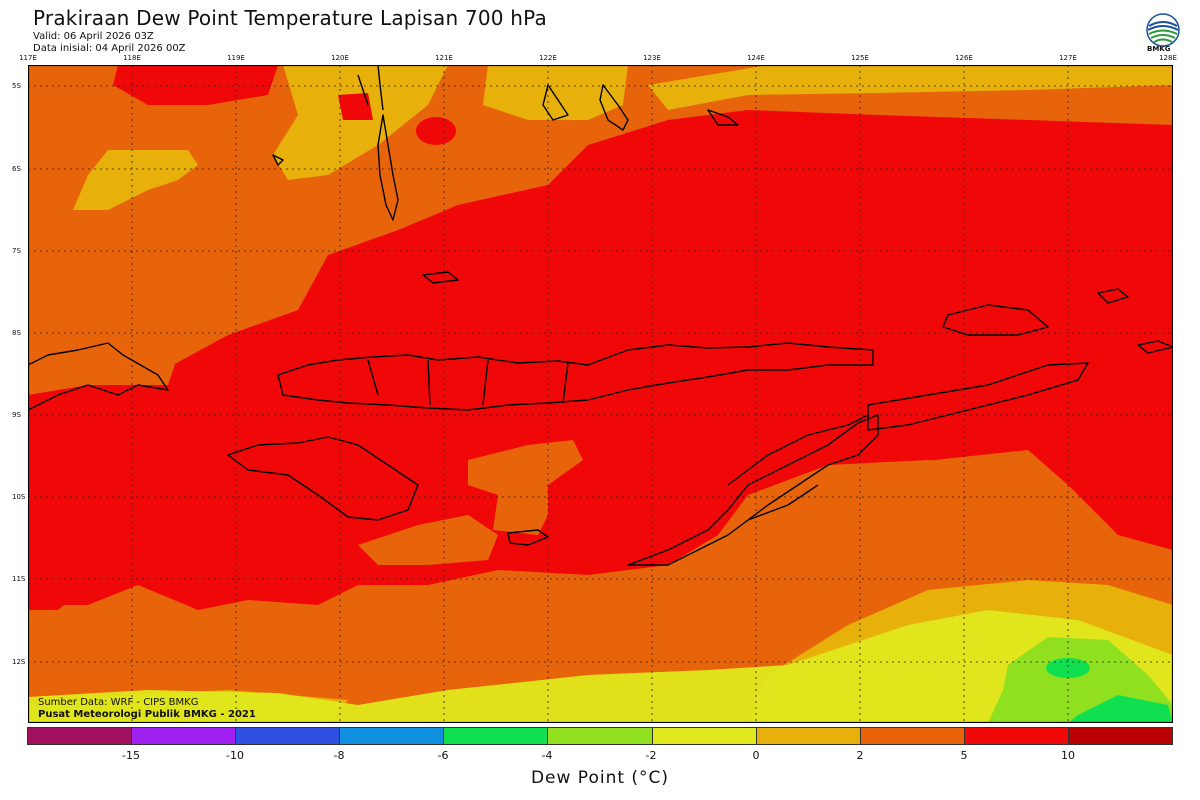 Image resolution: width=1200 pixels, height=800 pixels. Describe the element at coordinates (19, 662) in the screenshot. I see `lat-label: 12S` at that location.